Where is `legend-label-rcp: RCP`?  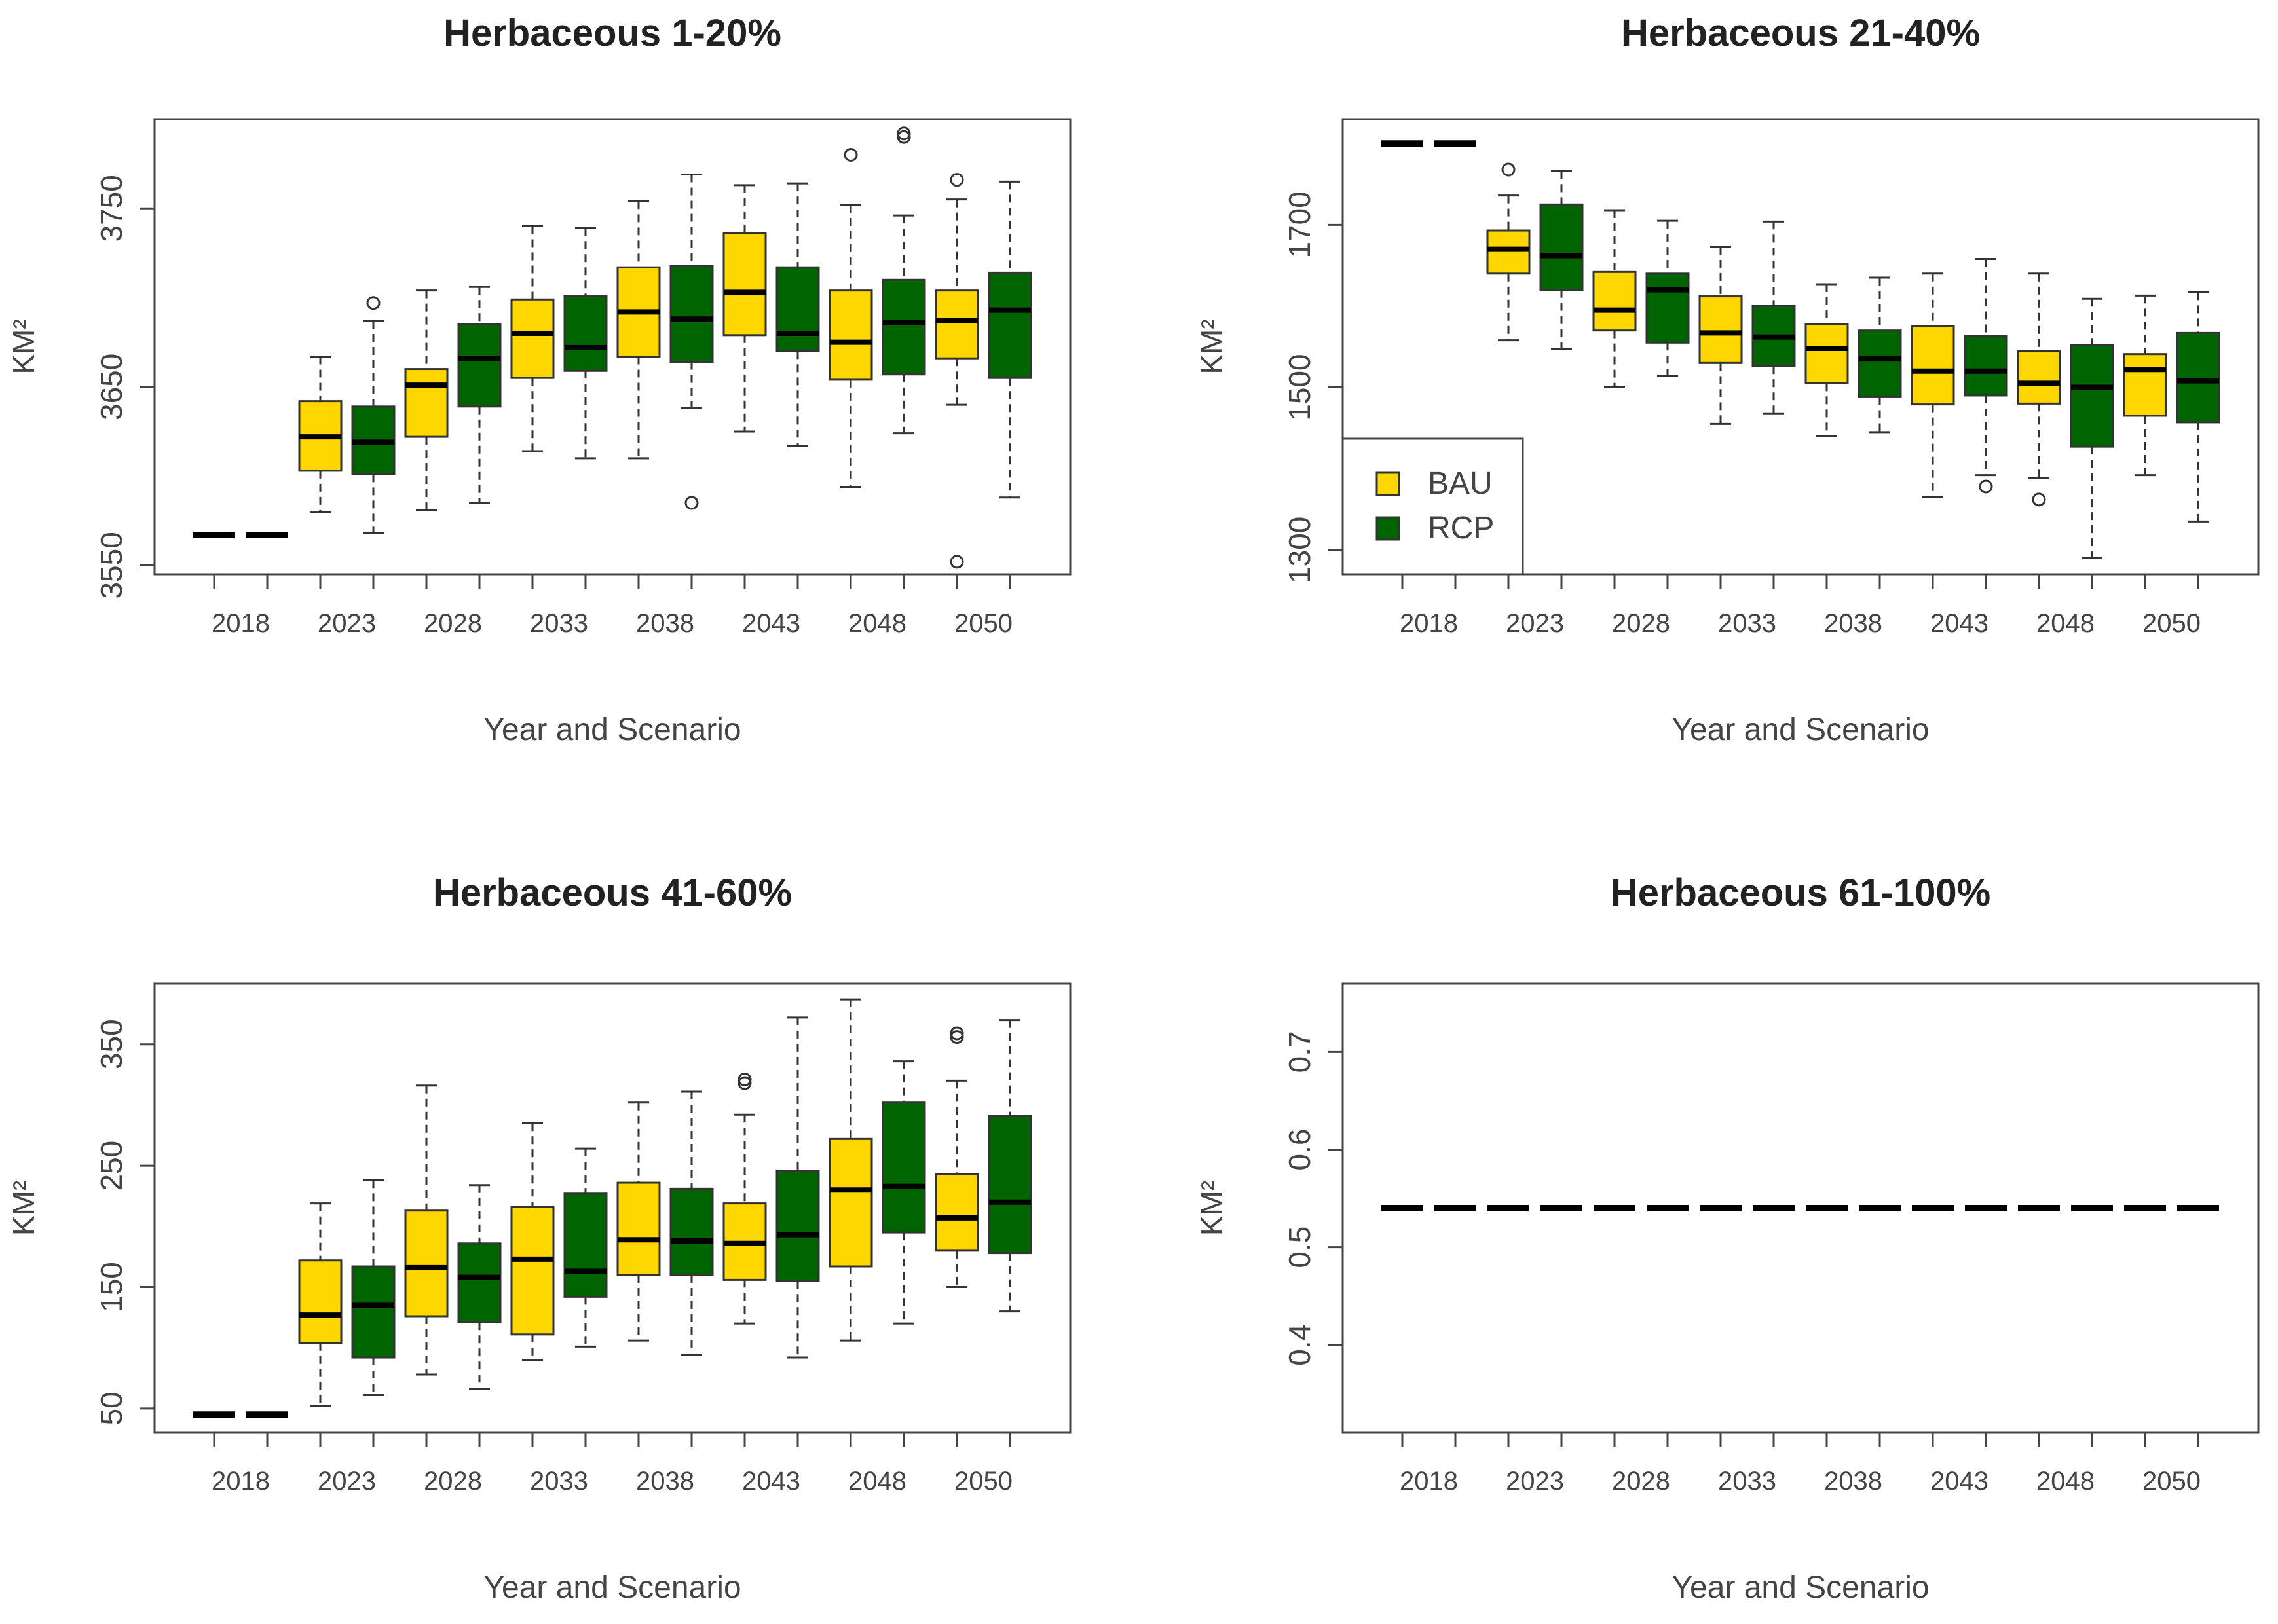
legend-label-rcp: RCP is located at coordinates (1461, 528).